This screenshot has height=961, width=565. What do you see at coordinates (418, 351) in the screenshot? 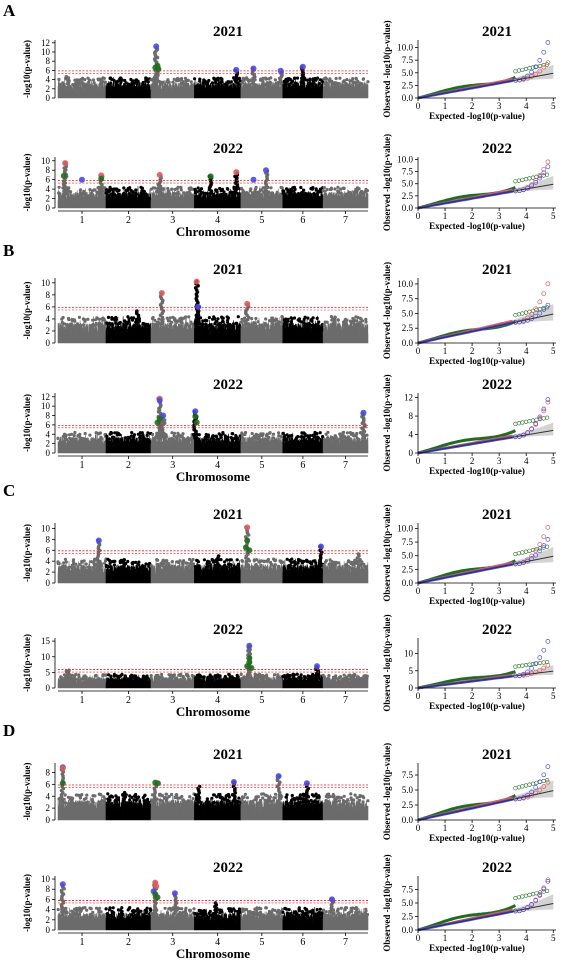
I see `x-tick-label: 0` at bounding box center [418, 351].